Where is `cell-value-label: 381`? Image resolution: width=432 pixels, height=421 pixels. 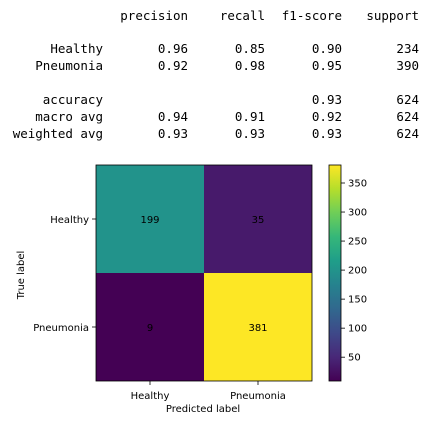
cell-value-label: 381 is located at coordinates (257, 328).